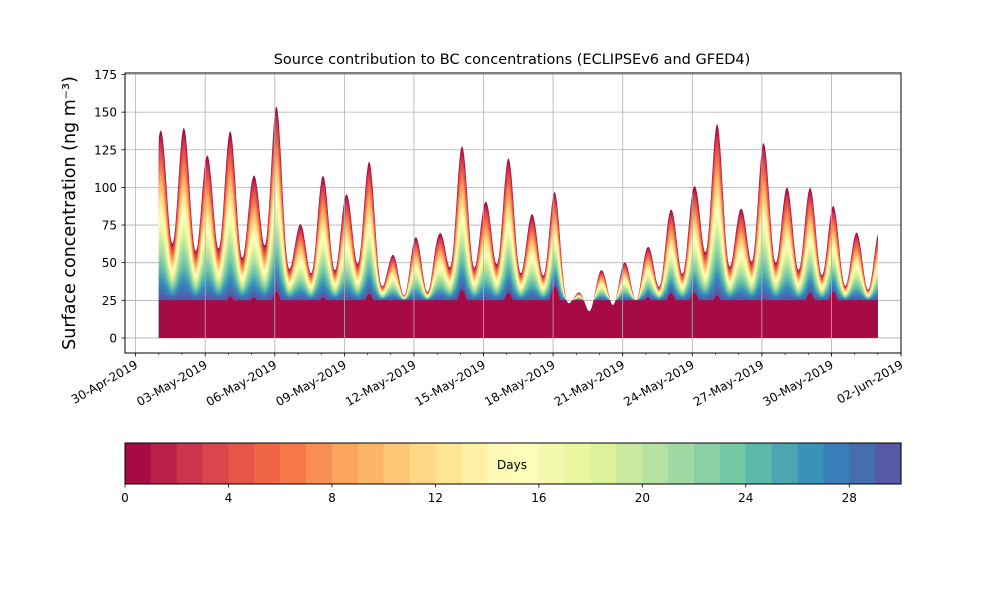  I want to click on y-tick-label: 75, so click(109, 226).